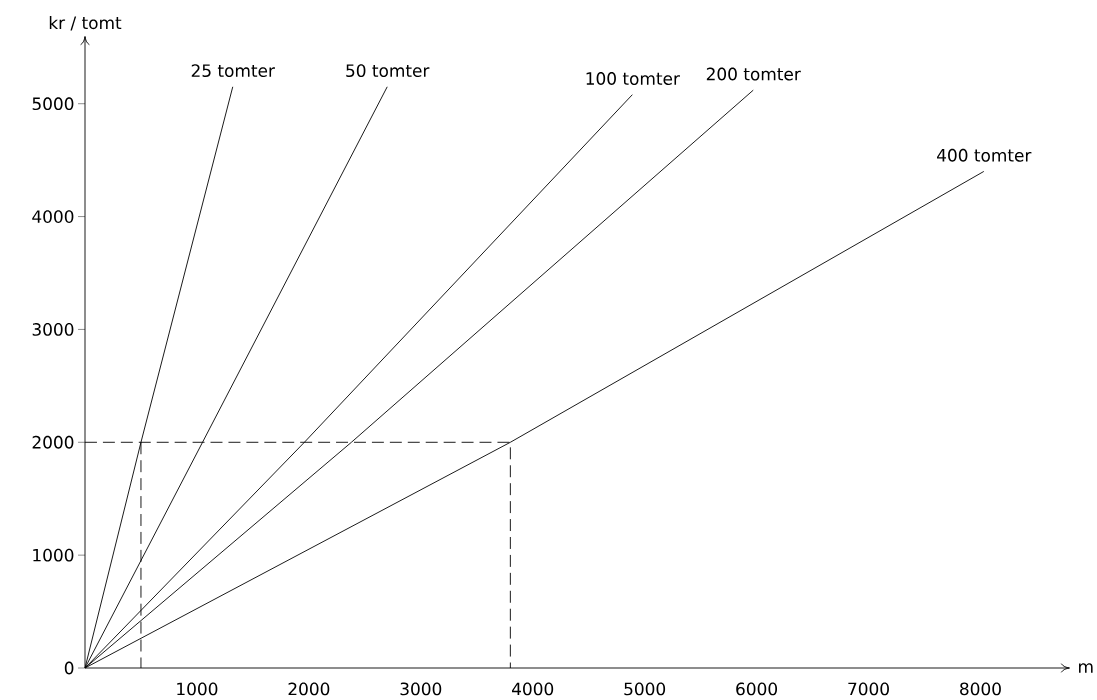 The image size is (1097, 700). What do you see at coordinates (1086, 668) in the screenshot?
I see `x-axis-title: m` at bounding box center [1086, 668].